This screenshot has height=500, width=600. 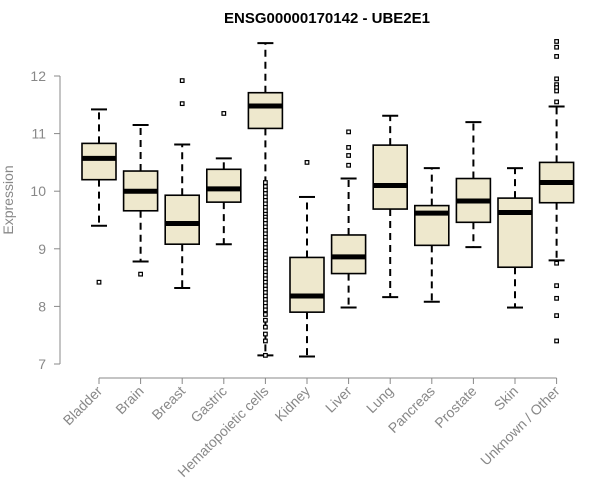 What do you see at coordinates (38, 191) in the screenshot?
I see `y-tick-label: 10` at bounding box center [38, 191].